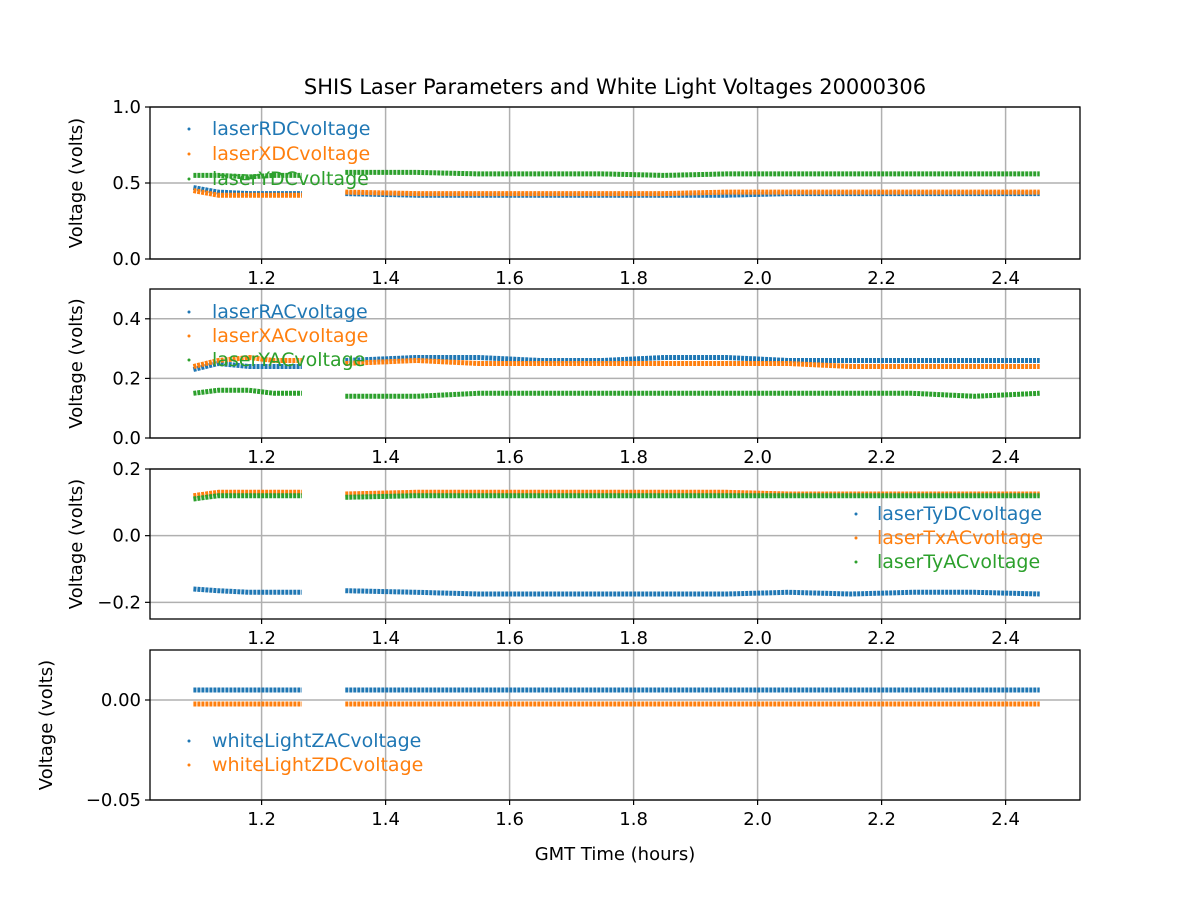  I want to click on y-tick-label: 0.00, so click(121, 700).